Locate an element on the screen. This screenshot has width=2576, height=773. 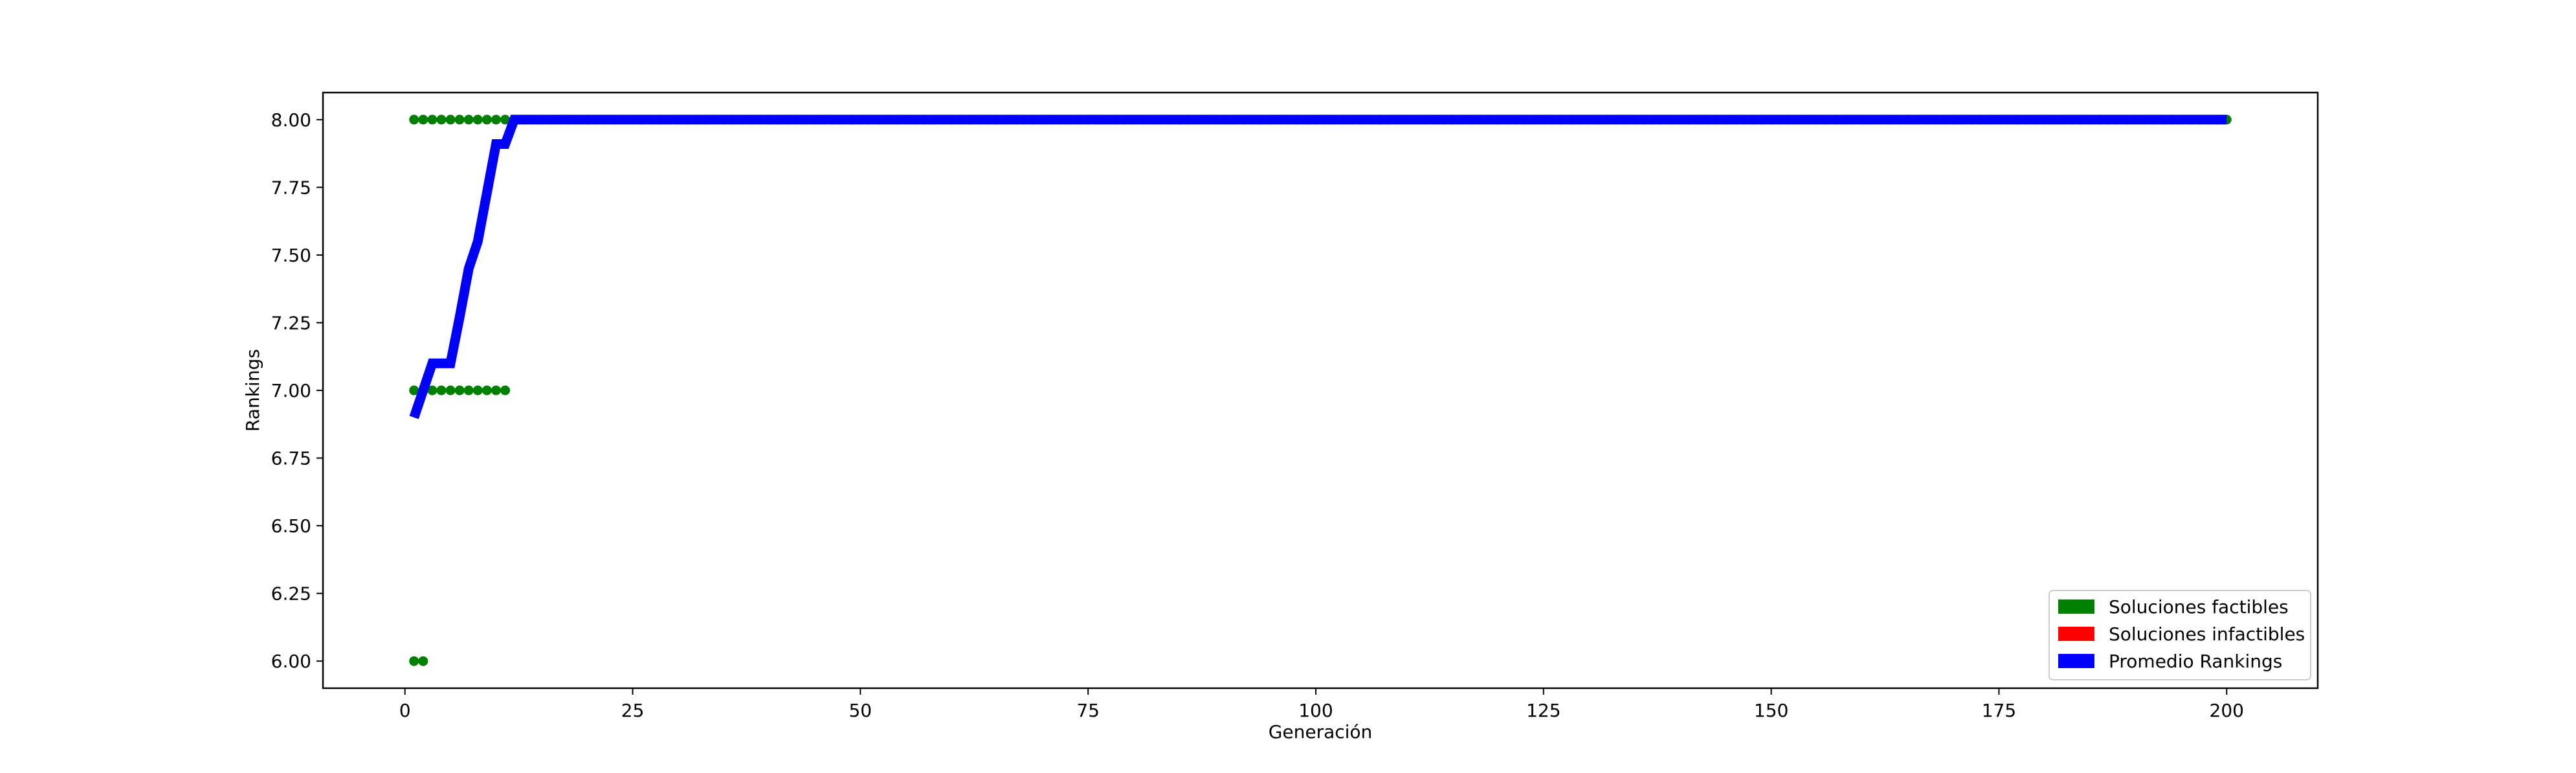
legend-label-factibles: Soluciones factibles is located at coordinates (2199, 607).